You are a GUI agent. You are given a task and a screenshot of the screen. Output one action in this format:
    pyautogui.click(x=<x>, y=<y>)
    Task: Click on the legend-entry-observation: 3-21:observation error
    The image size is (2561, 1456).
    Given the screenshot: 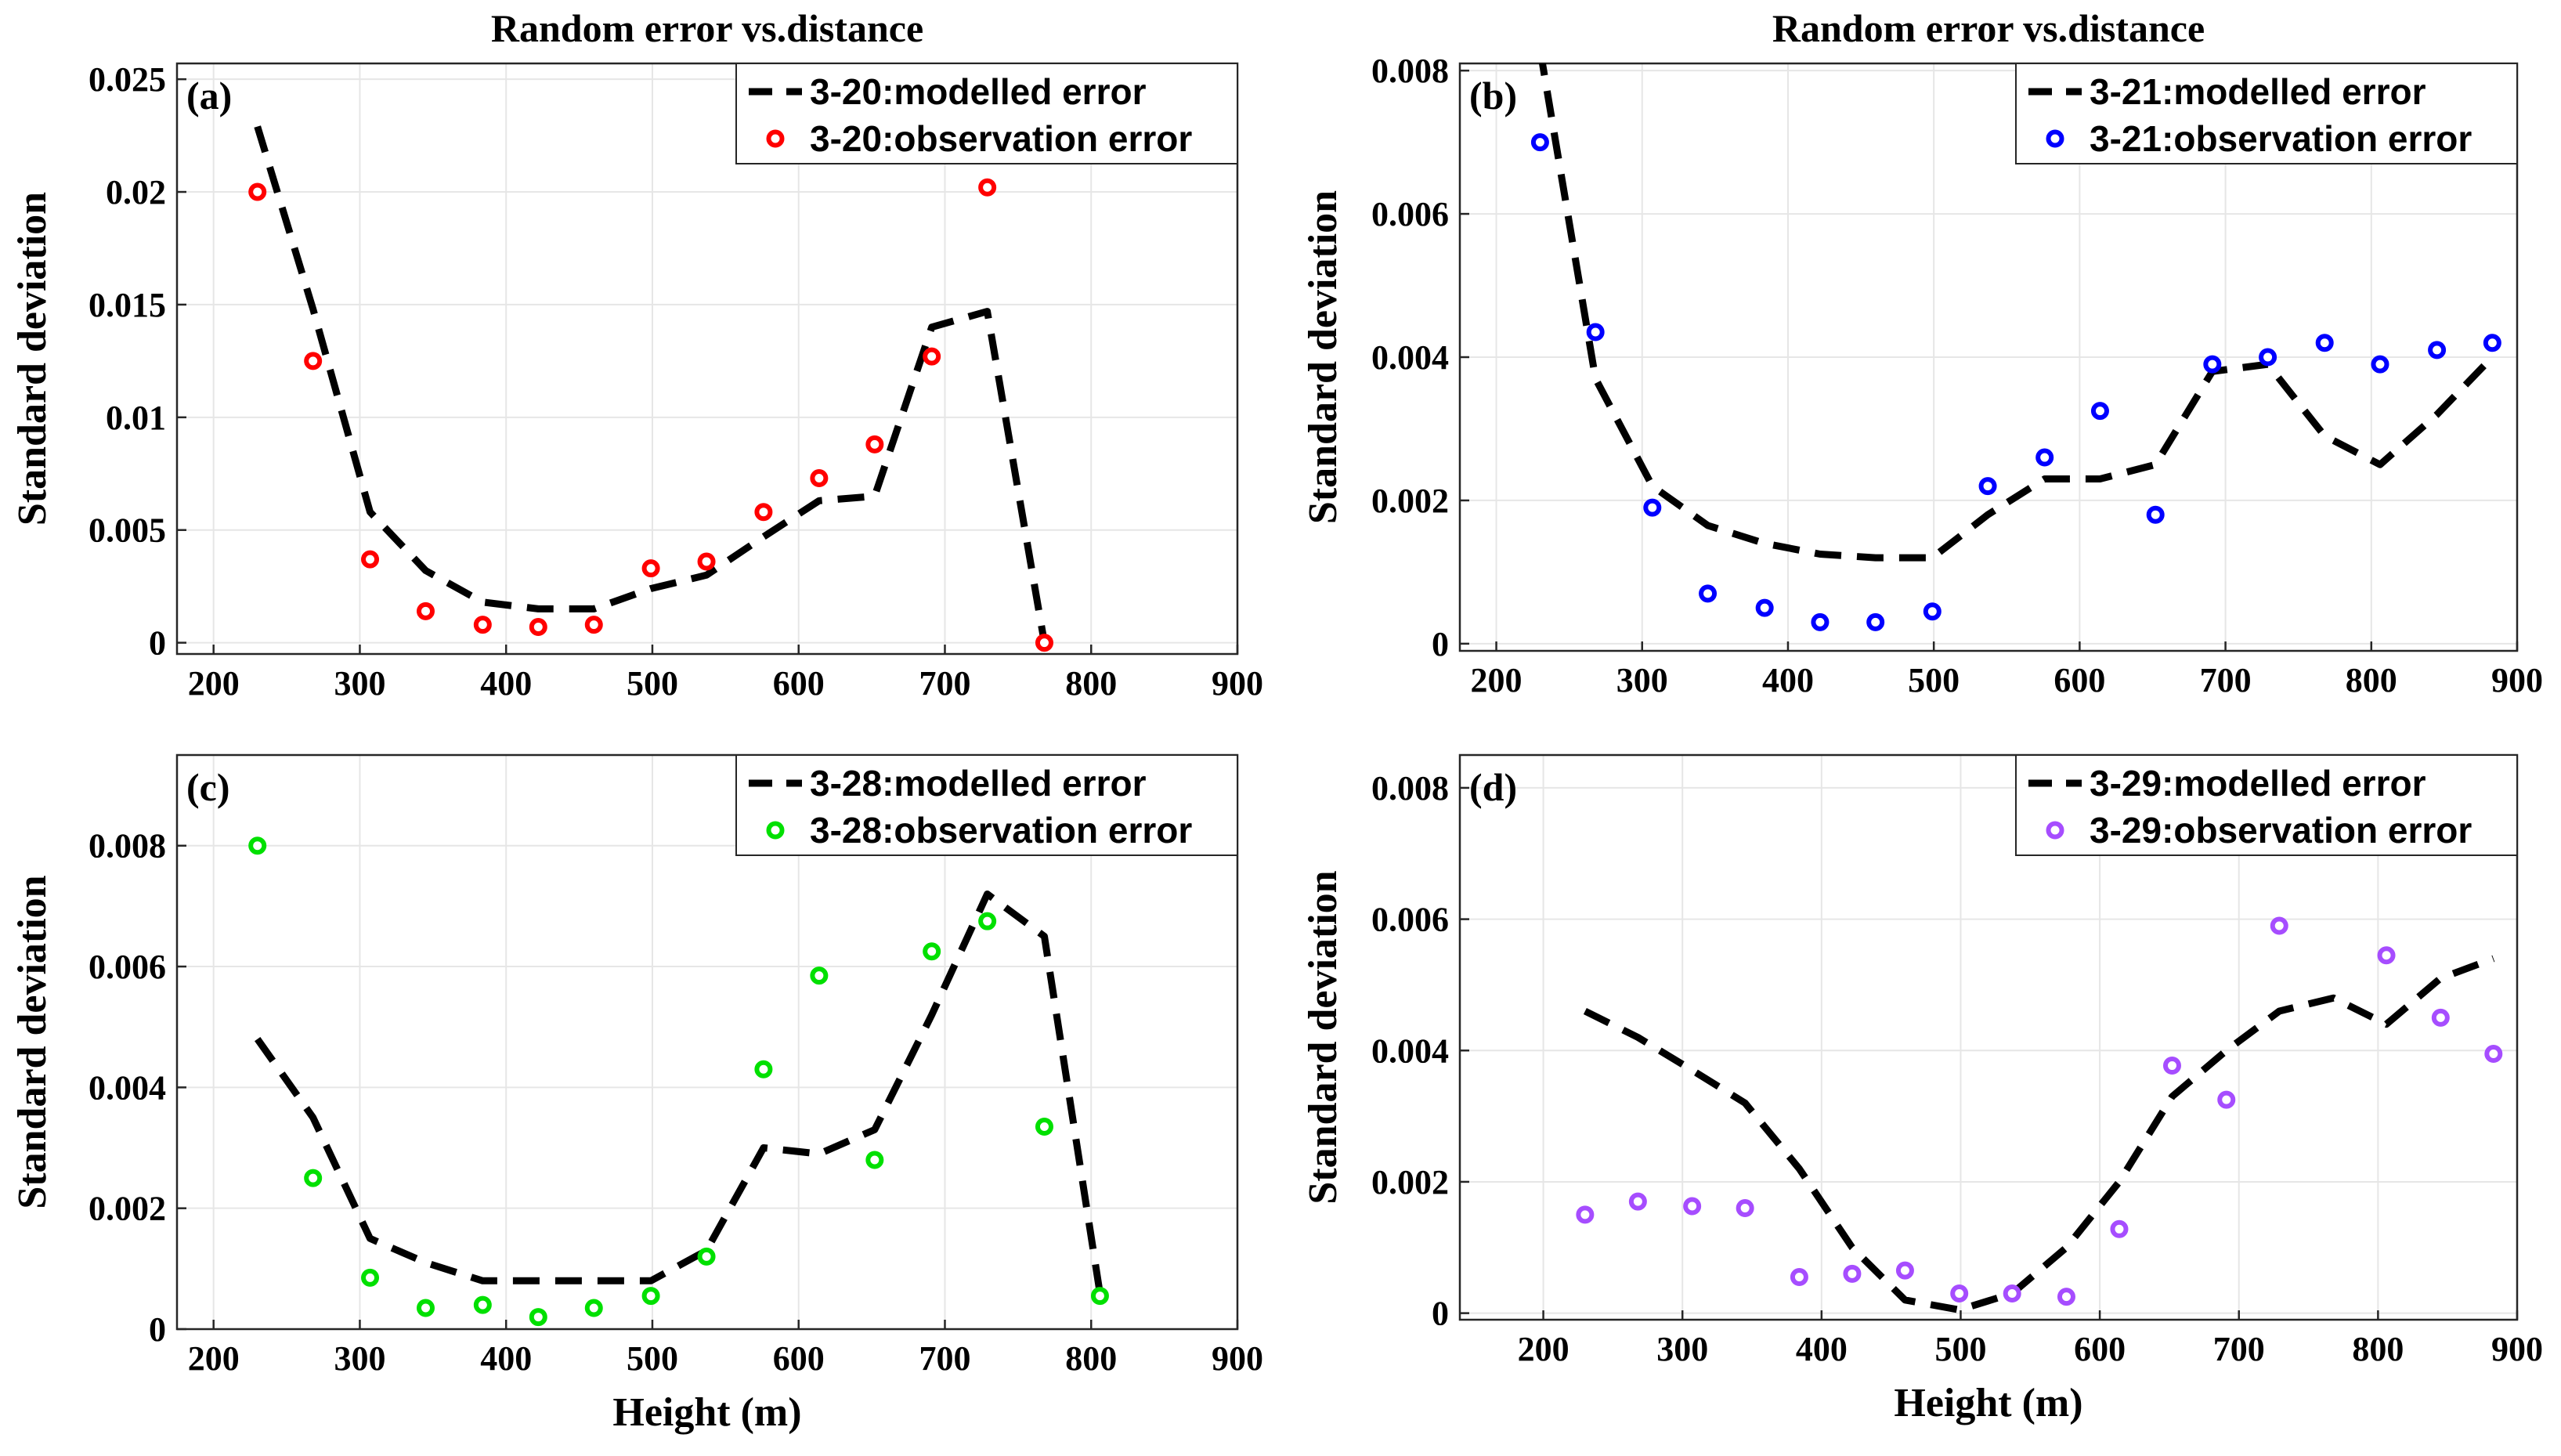 What is the action you would take?
    pyautogui.click(x=2281, y=138)
    